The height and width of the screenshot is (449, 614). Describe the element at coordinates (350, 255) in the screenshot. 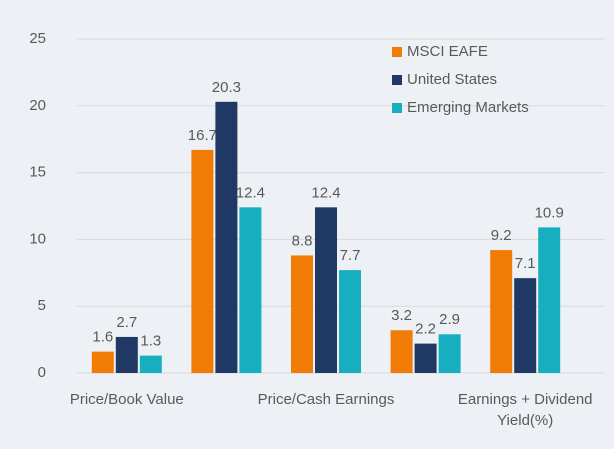

I see `data-label: 7.7` at that location.